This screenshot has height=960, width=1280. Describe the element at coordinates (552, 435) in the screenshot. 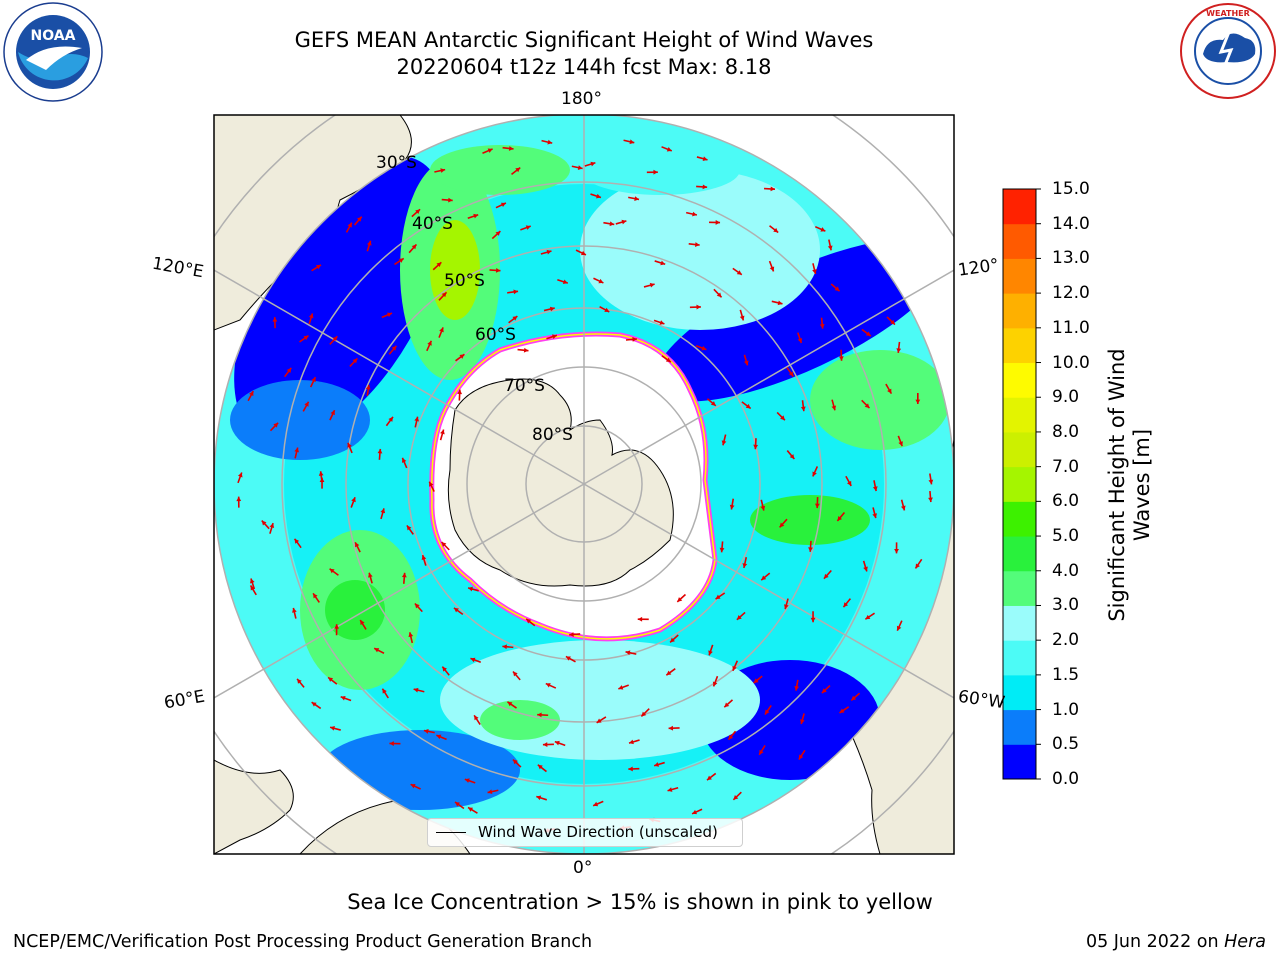

I see `lat-label-80s: 80°S` at that location.